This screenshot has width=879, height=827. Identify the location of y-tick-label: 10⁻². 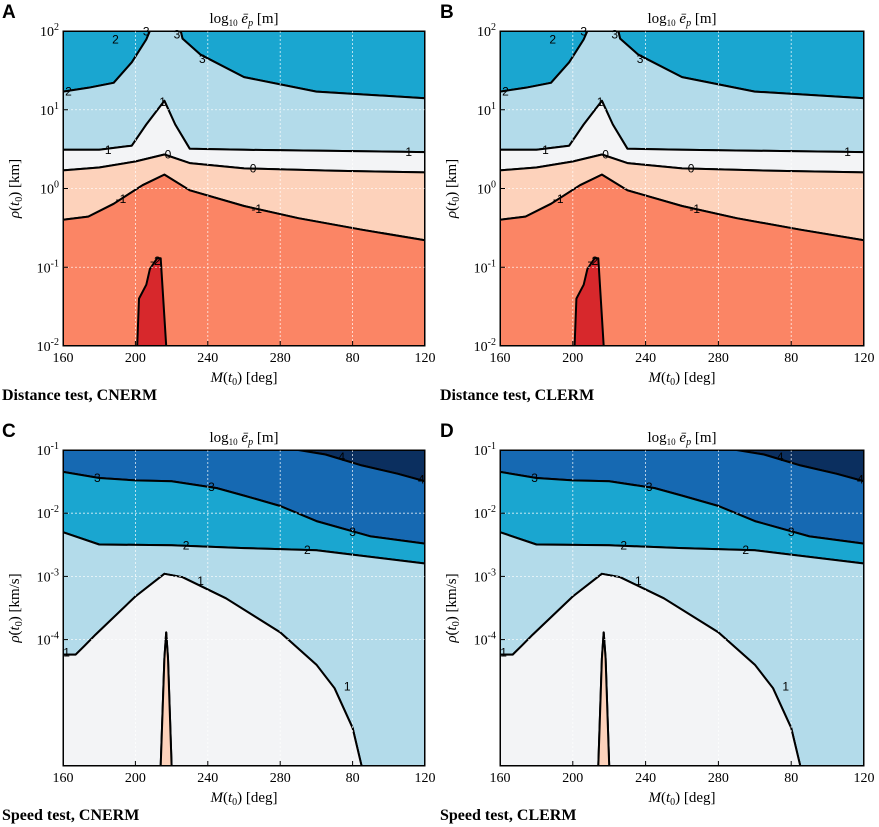
(485, 346).